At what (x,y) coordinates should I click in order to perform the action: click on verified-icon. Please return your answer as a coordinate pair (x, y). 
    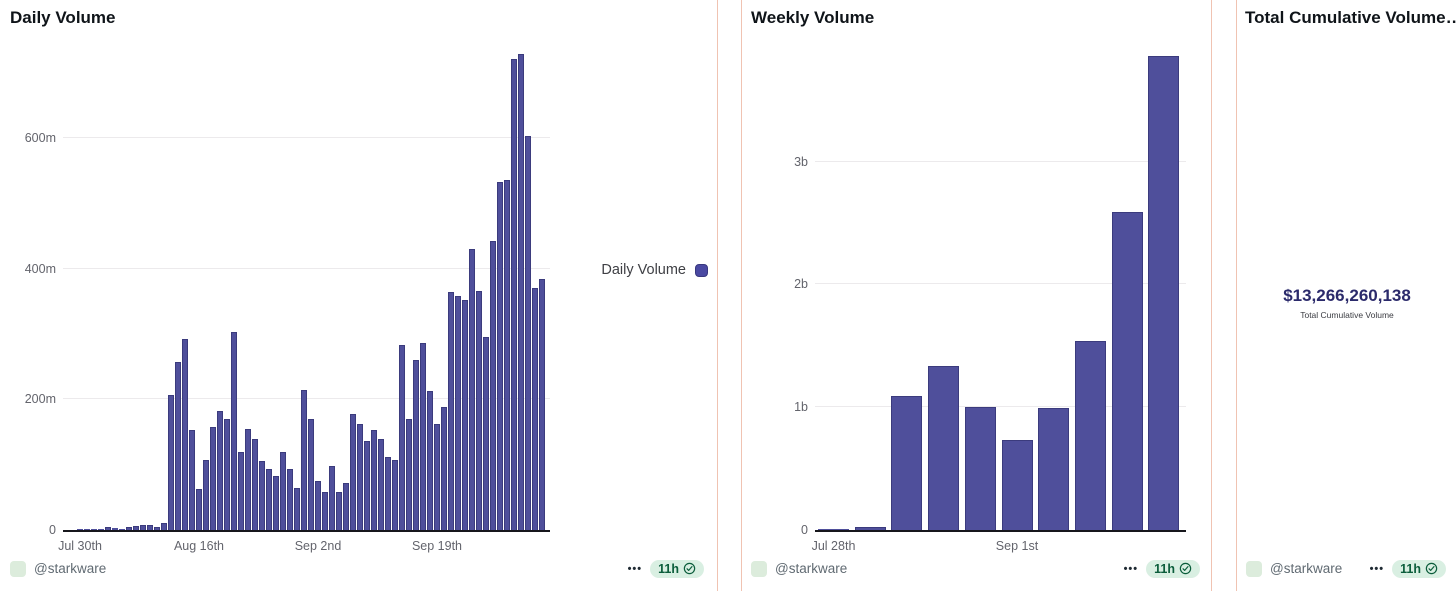
    Looking at the image, I should click on (1431, 568).